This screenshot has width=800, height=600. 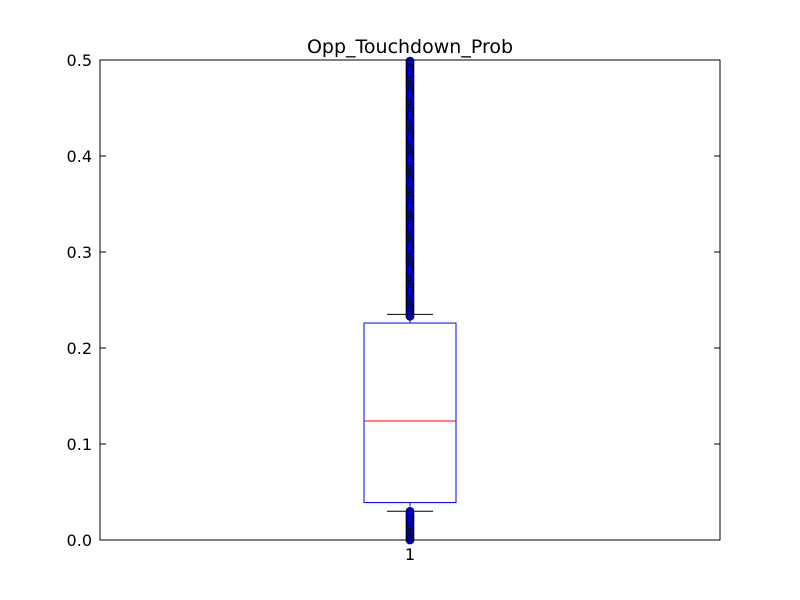 What do you see at coordinates (410, 554) in the screenshot?
I see `x-tick-label: 1` at bounding box center [410, 554].